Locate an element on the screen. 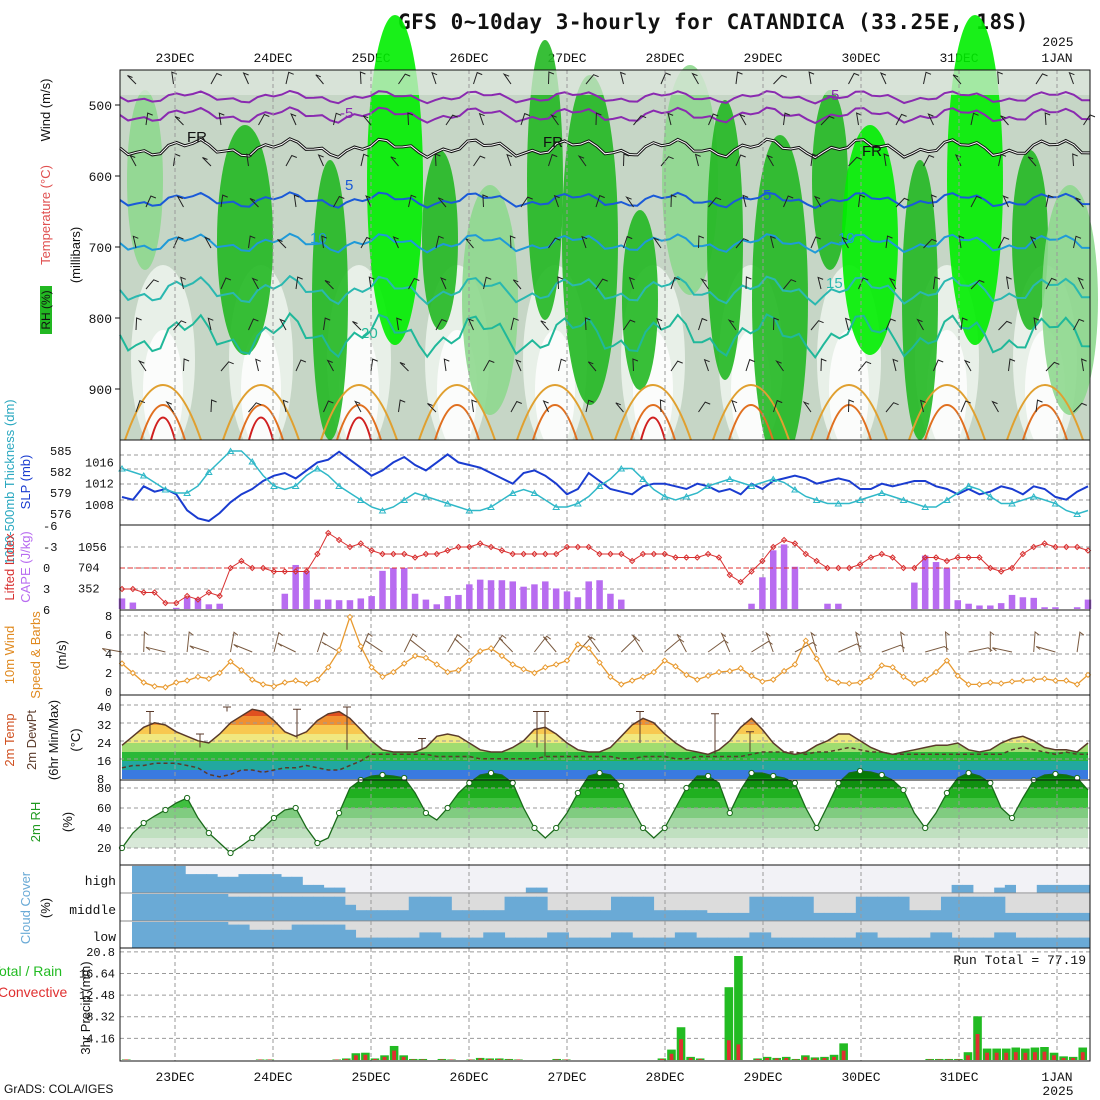  credit-text: GrADS: COLA/IGES is located at coordinates (59, 1089).